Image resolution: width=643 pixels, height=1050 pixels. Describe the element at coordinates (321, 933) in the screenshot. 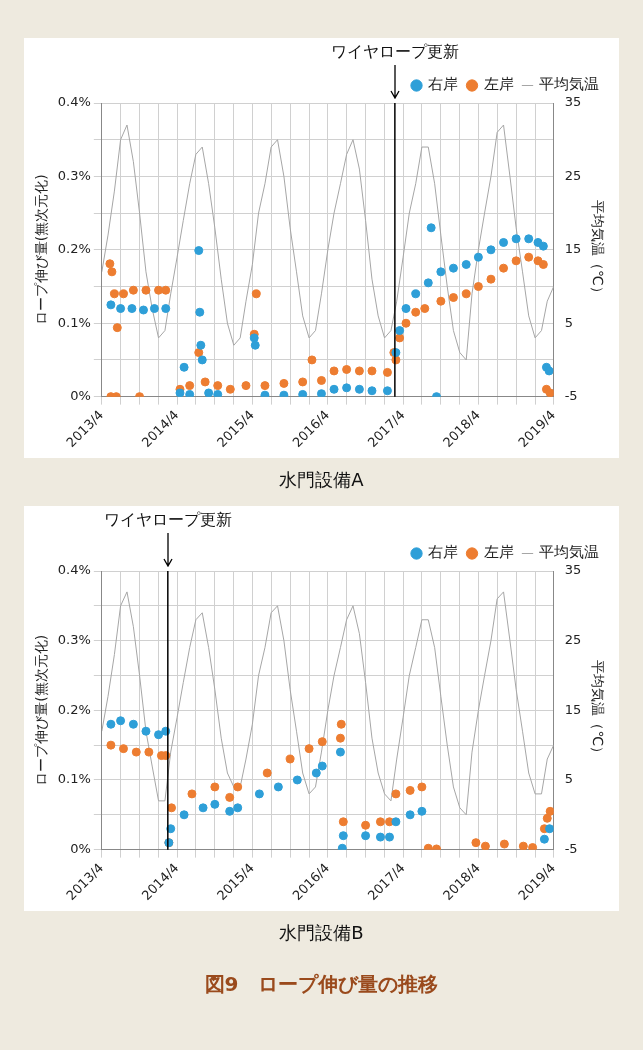

I see `text: 水門設備B` at that location.